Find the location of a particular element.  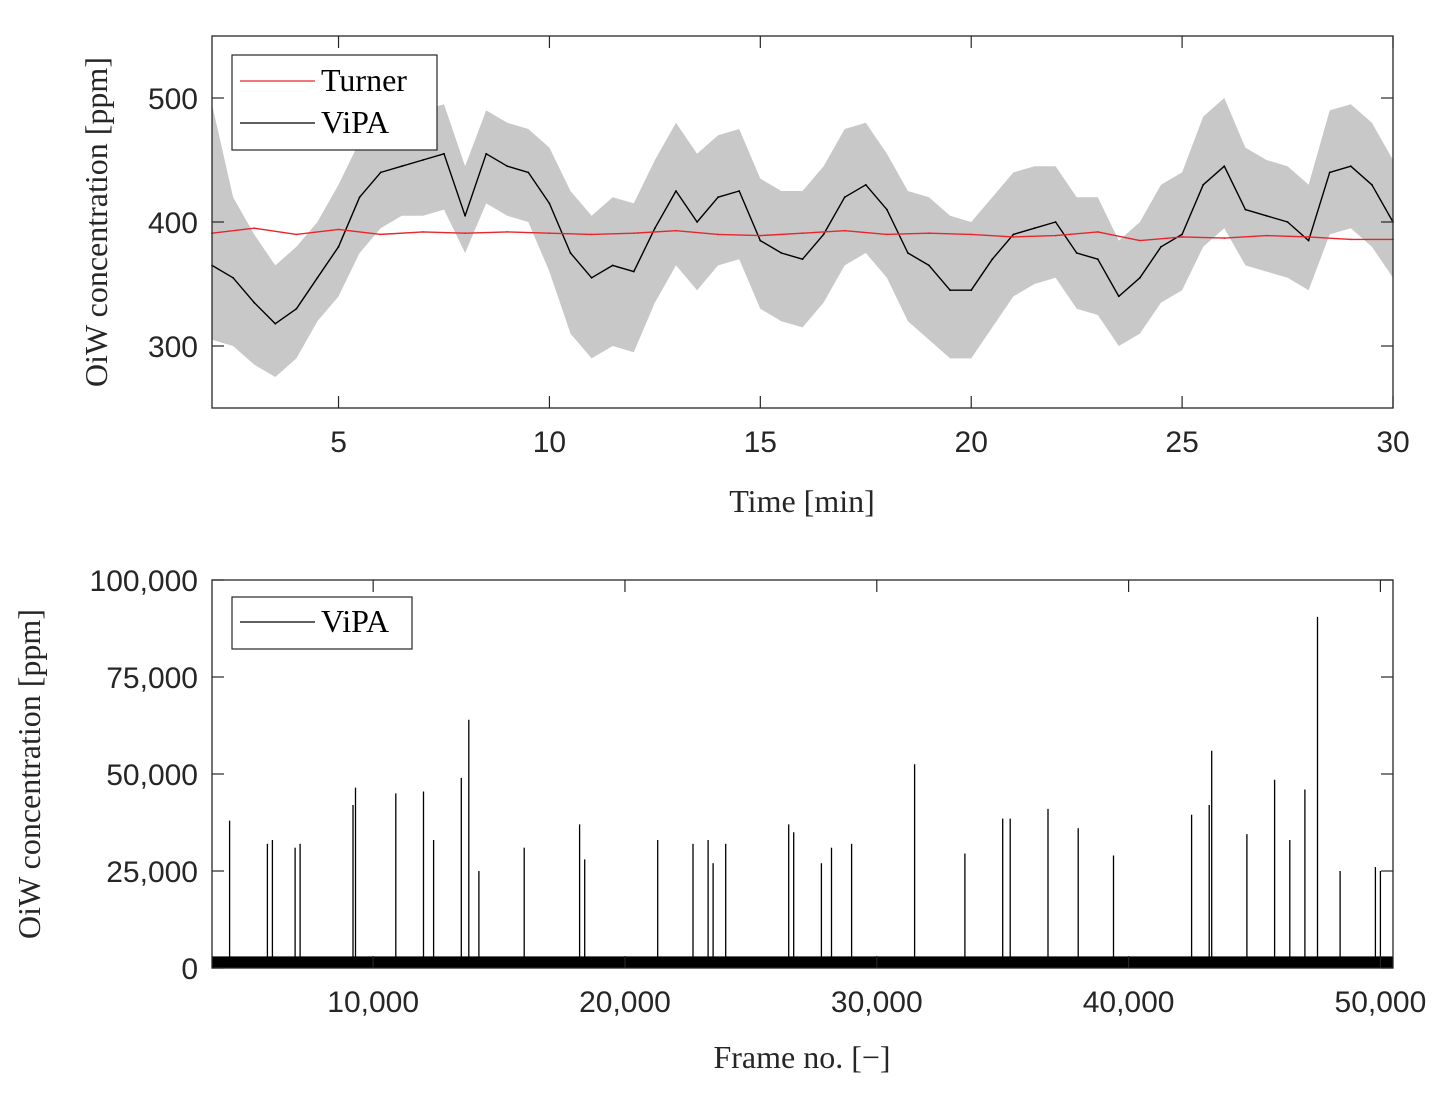

legend-label-vipa-top: ViPA is located at coordinates (355, 122).